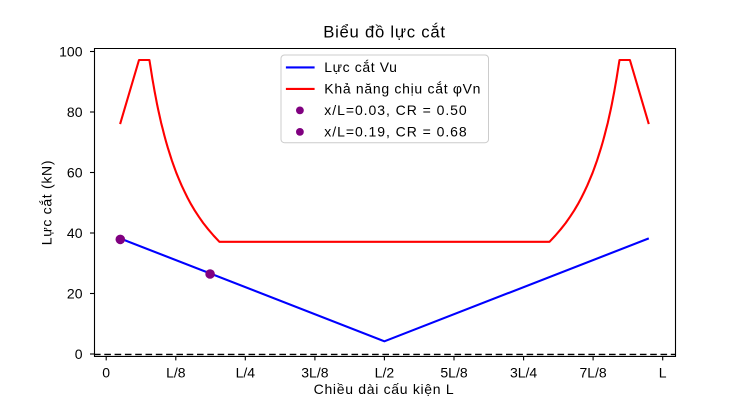 This screenshot has height=400, width=750. Describe the element at coordinates (453, 373) in the screenshot. I see `svg-text: 5L/8` at that location.